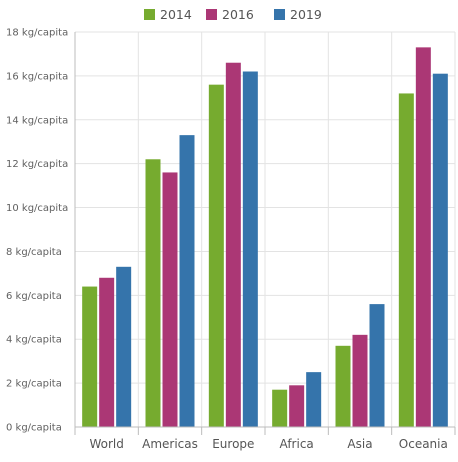  Describe the element at coordinates (124, 346) in the screenshot. I see `bar-world-2019` at that location.